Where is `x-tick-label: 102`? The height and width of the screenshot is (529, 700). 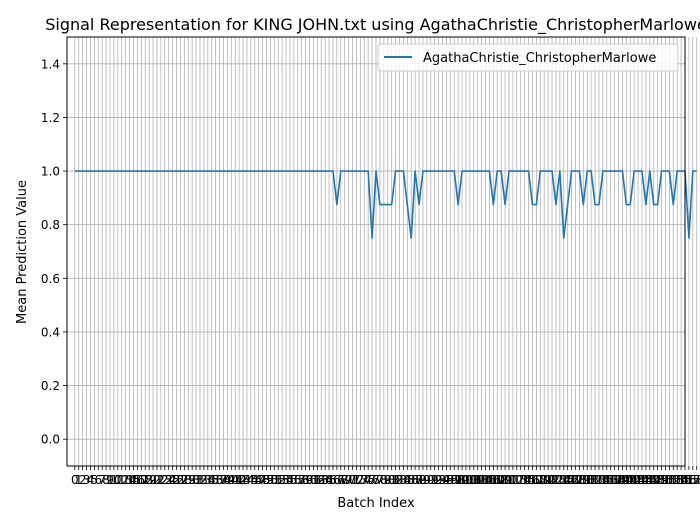
x-tick-label: 102 is located at coordinates (473, 480).